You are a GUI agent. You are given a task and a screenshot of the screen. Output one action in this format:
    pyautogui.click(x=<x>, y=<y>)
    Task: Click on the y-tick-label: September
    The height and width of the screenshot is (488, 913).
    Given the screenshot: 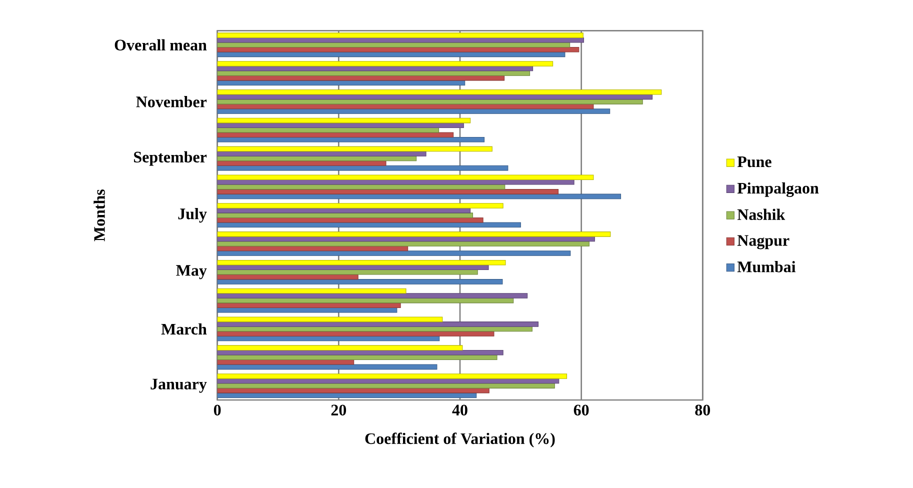 What is the action you would take?
    pyautogui.click(x=170, y=158)
    